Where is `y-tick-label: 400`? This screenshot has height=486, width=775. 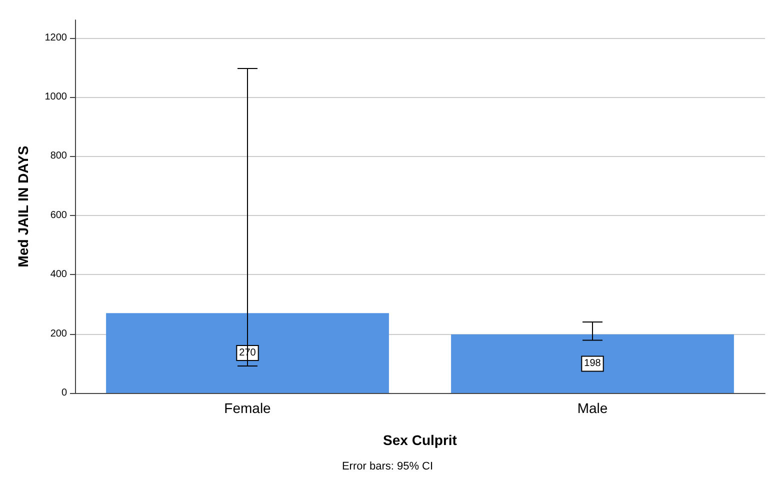
y-tick-label: 400 is located at coordinates (59, 274).